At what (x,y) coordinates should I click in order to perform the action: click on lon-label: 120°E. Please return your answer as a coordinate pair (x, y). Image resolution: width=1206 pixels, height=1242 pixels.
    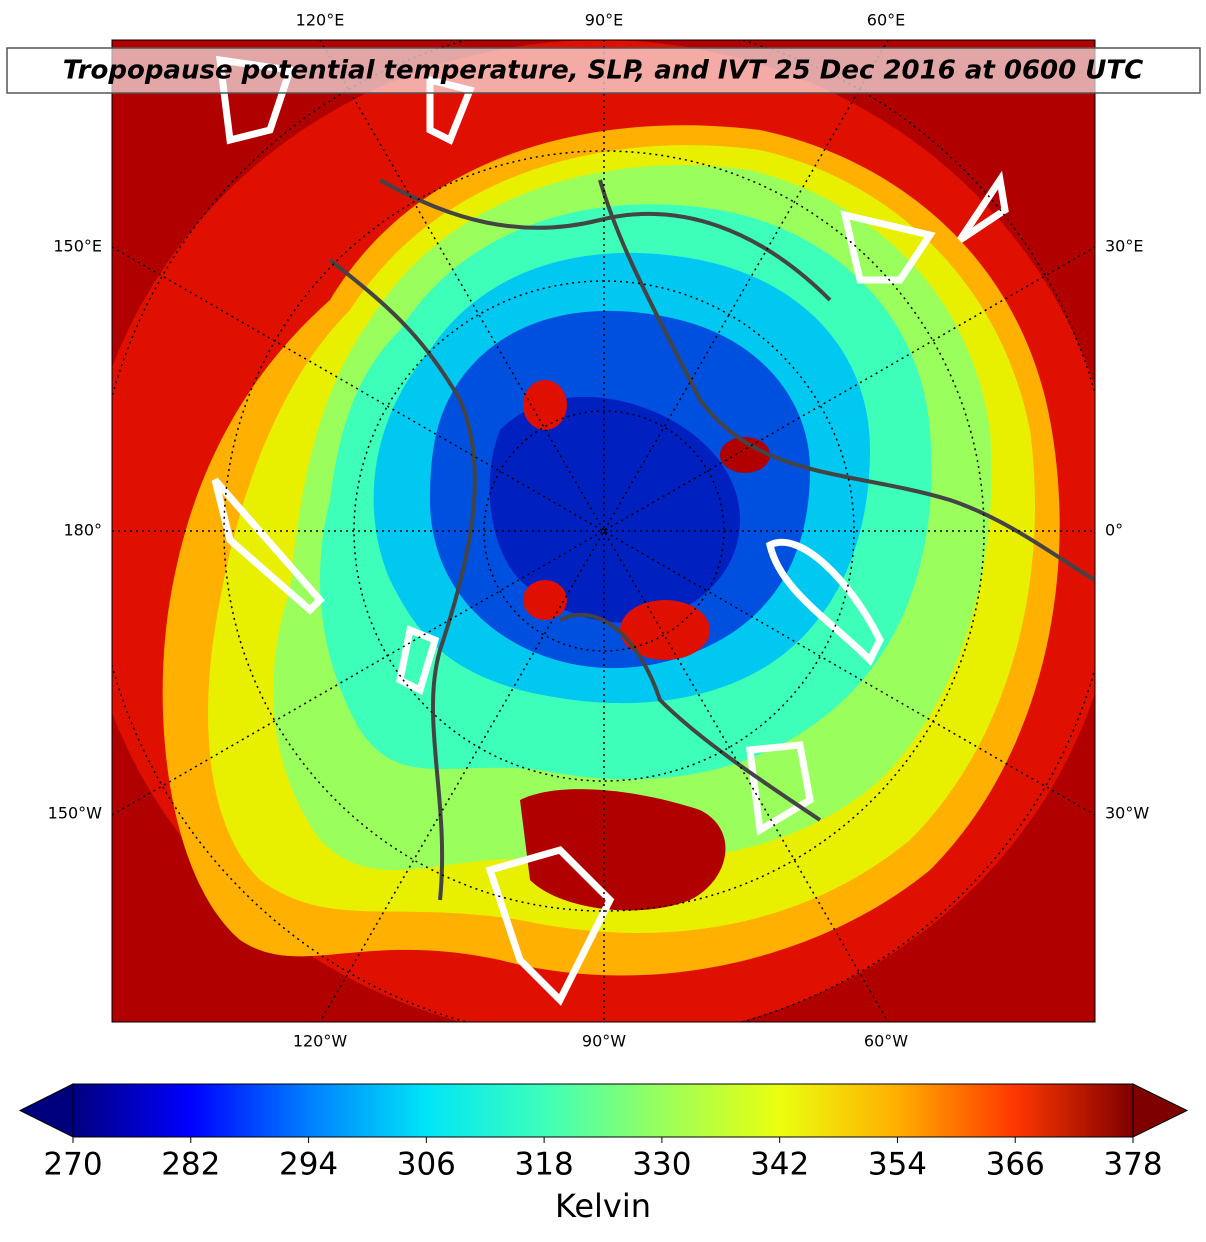
    Looking at the image, I should click on (320, 20).